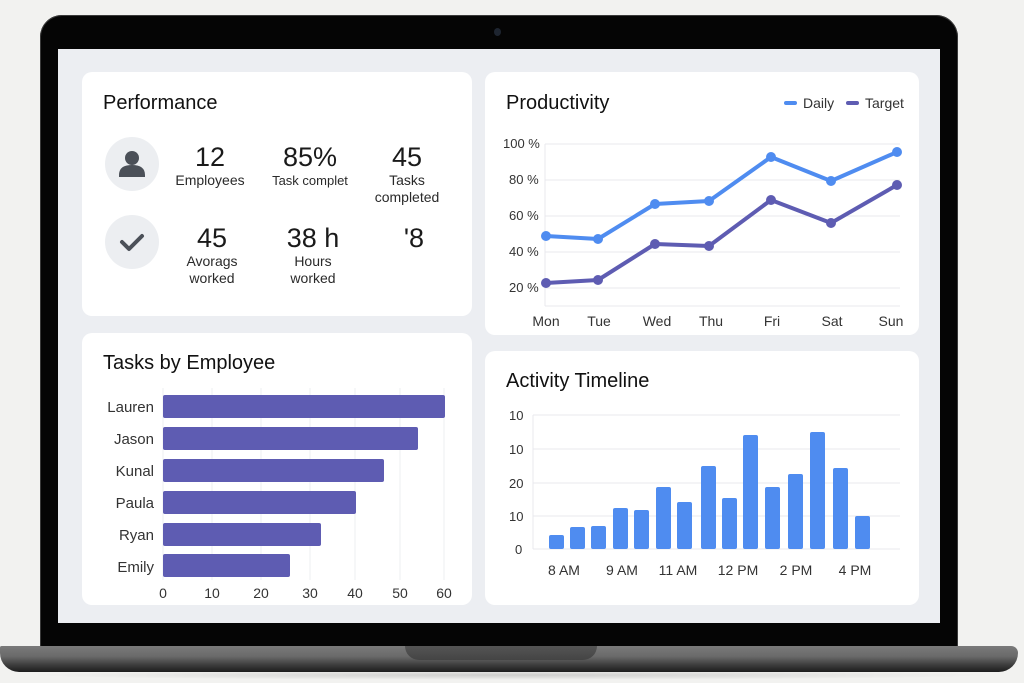 The image size is (1024, 683). What do you see at coordinates (524, 179) in the screenshot?
I see `svg-text: 80 %` at bounding box center [524, 179].